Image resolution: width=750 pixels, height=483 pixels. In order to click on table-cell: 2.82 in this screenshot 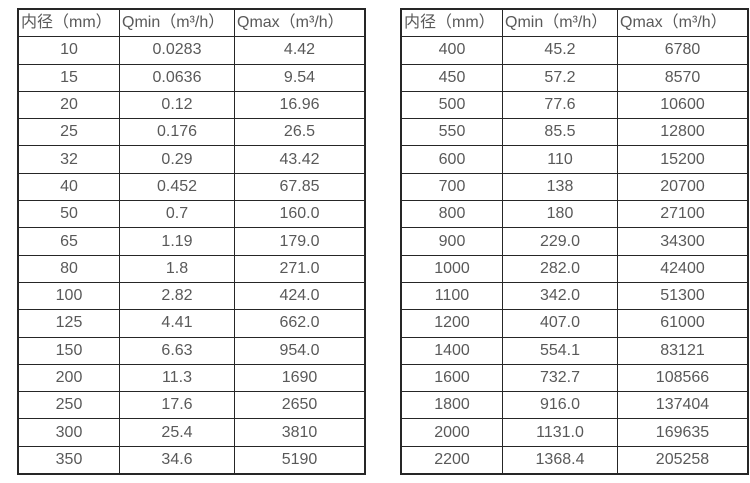, I will do `click(177, 296)`.